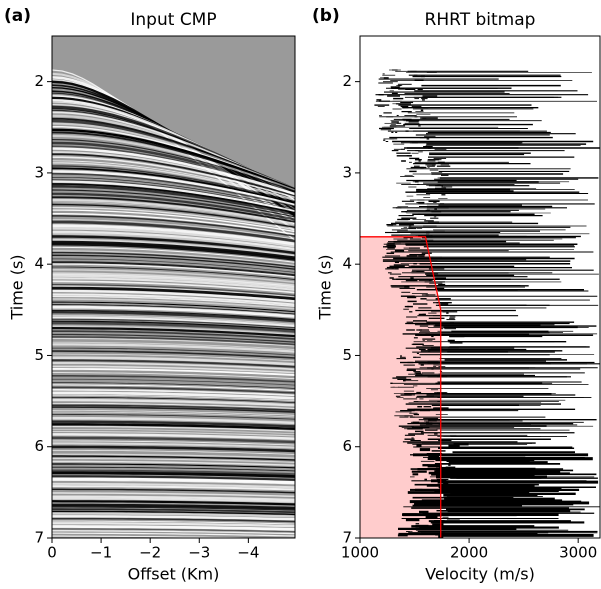 The height and width of the screenshot is (589, 601). What do you see at coordinates (248, 553) in the screenshot?
I see `x-tick-label: −4` at bounding box center [248, 553].